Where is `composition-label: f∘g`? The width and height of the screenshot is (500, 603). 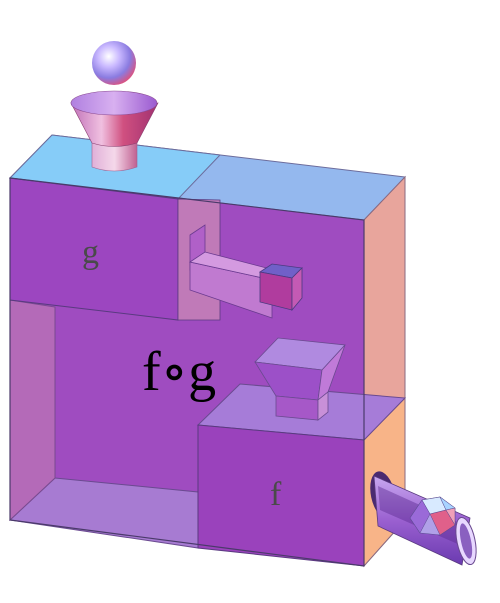
composition-label: f∘g is located at coordinates (179, 372).